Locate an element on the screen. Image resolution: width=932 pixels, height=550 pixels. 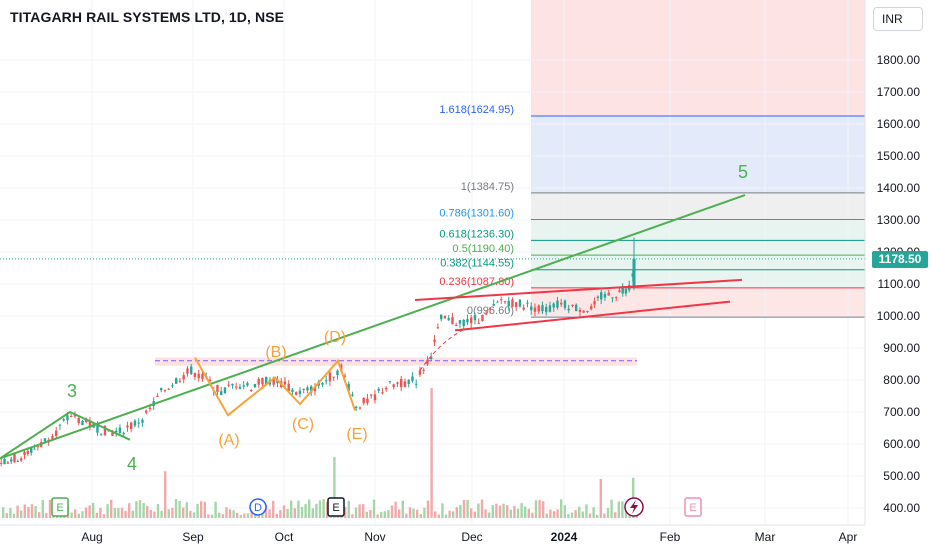
wave-label-4: (B) is located at coordinates (275, 352).